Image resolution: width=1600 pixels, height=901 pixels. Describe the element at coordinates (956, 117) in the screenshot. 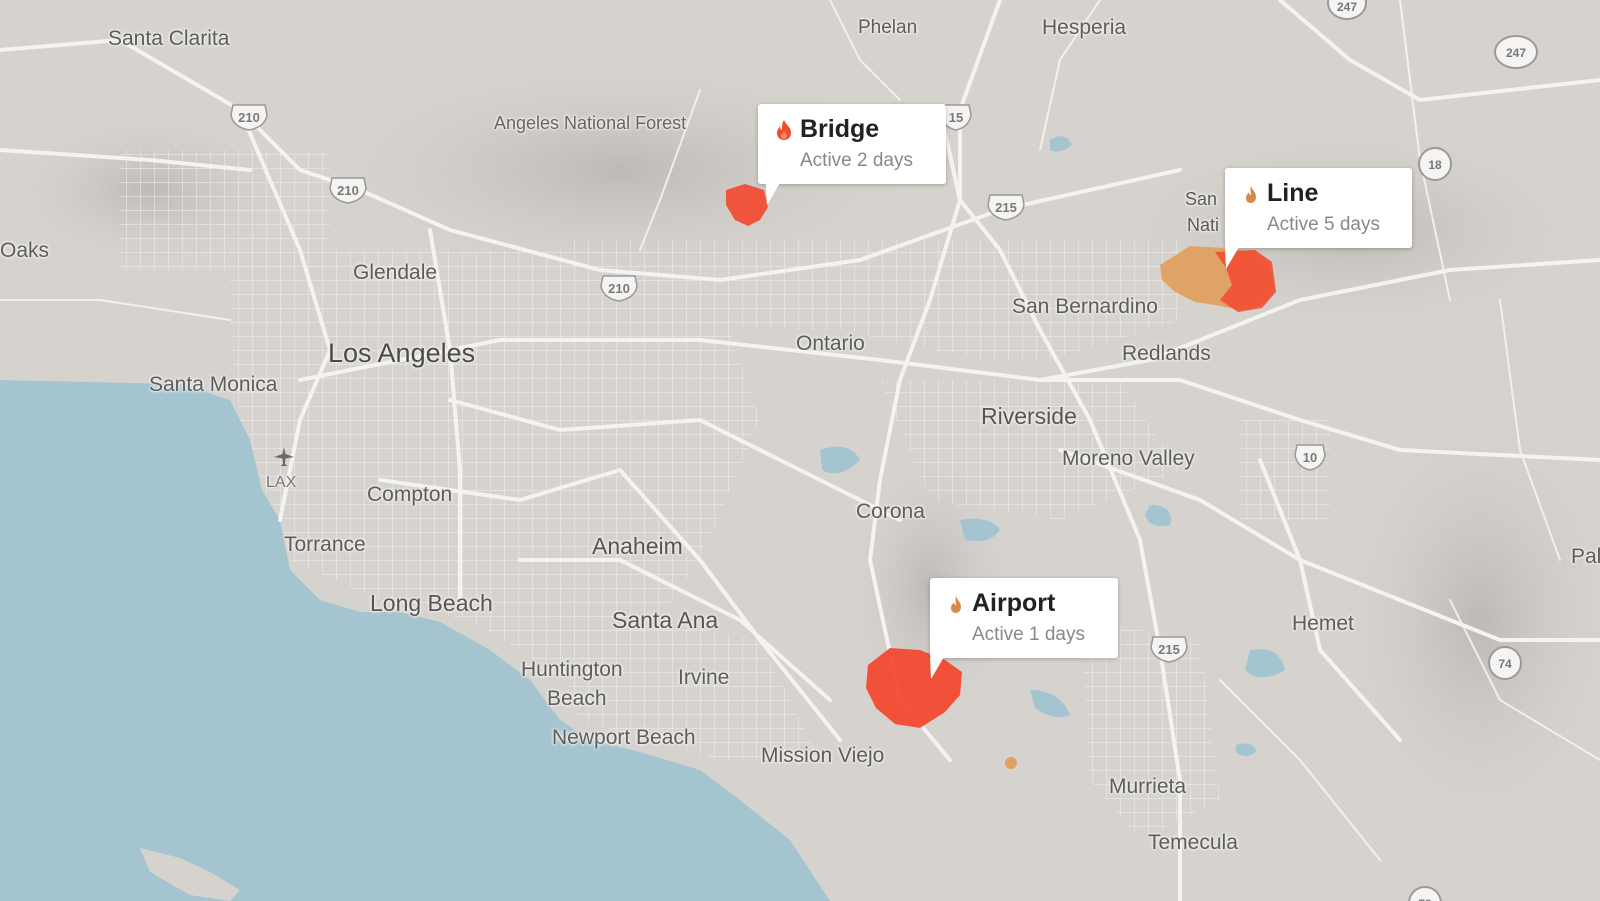

I see `highway-shield-15: 15` at that location.